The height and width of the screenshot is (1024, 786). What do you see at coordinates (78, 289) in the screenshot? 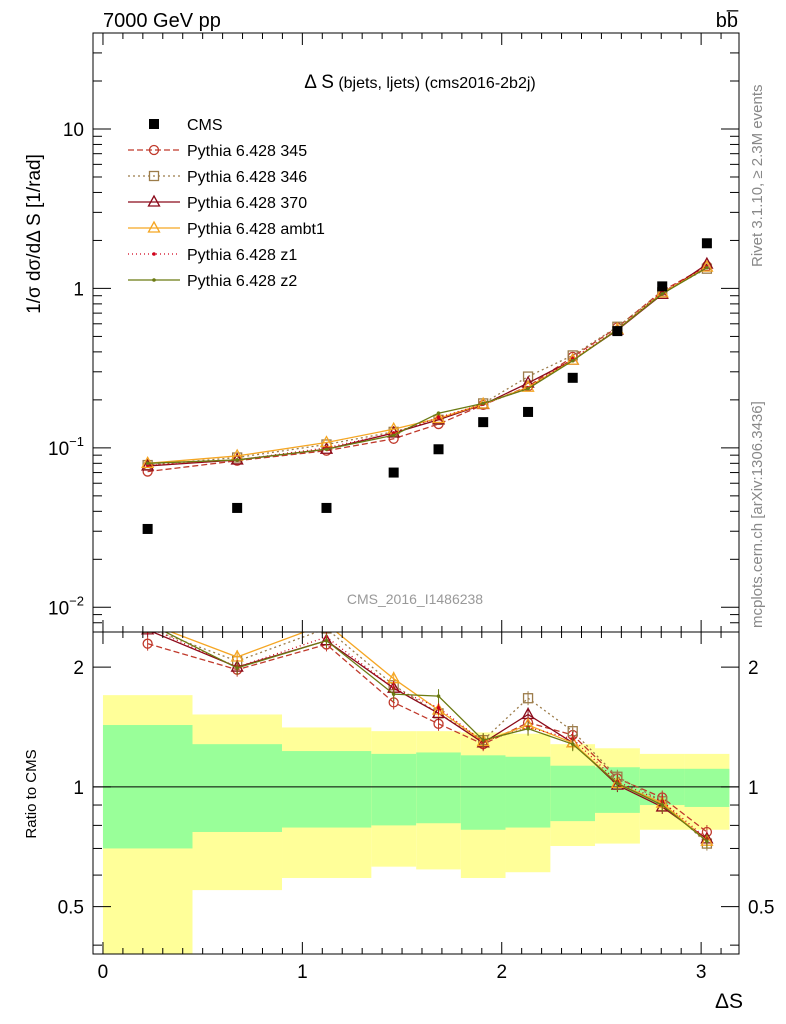
I see `y-tick-label: 1` at bounding box center [78, 289].